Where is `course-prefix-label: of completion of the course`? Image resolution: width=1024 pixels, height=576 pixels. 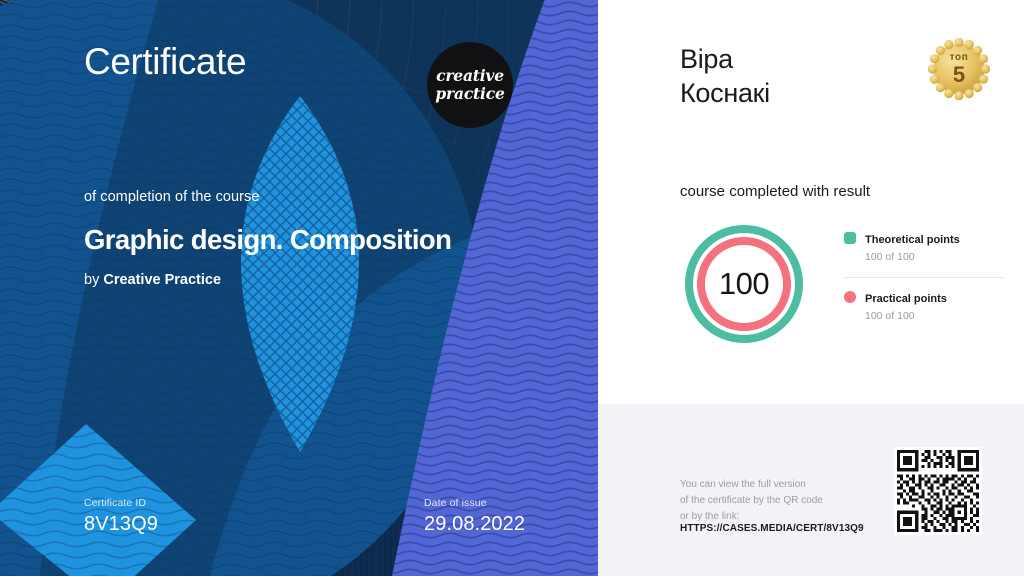 course-prefix-label: of completion of the course is located at coordinates (172, 197).